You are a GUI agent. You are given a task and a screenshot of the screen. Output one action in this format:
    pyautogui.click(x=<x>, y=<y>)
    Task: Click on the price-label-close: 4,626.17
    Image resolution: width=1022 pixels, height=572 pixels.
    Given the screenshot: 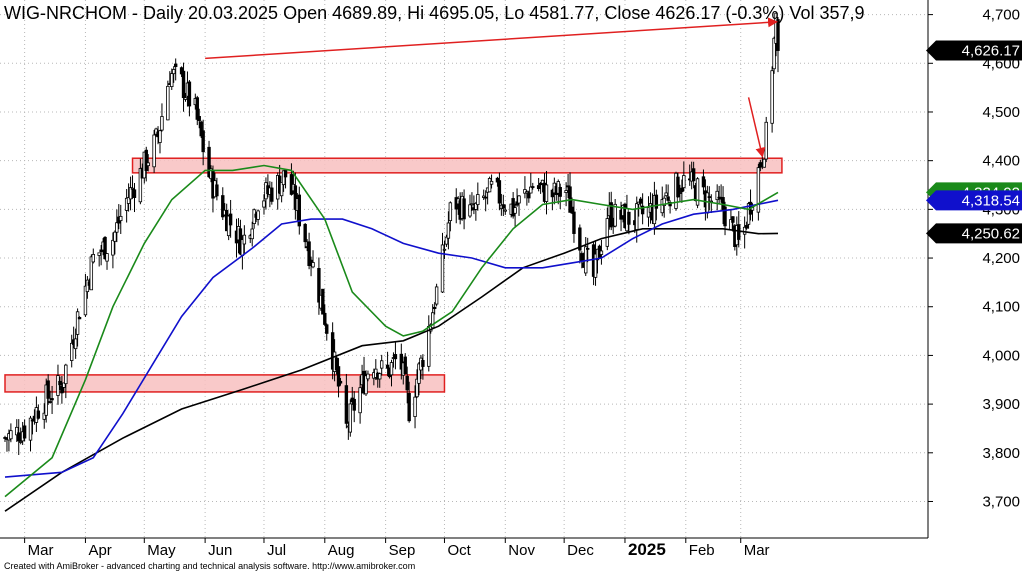 What is the action you would take?
    pyautogui.click(x=974, y=50)
    